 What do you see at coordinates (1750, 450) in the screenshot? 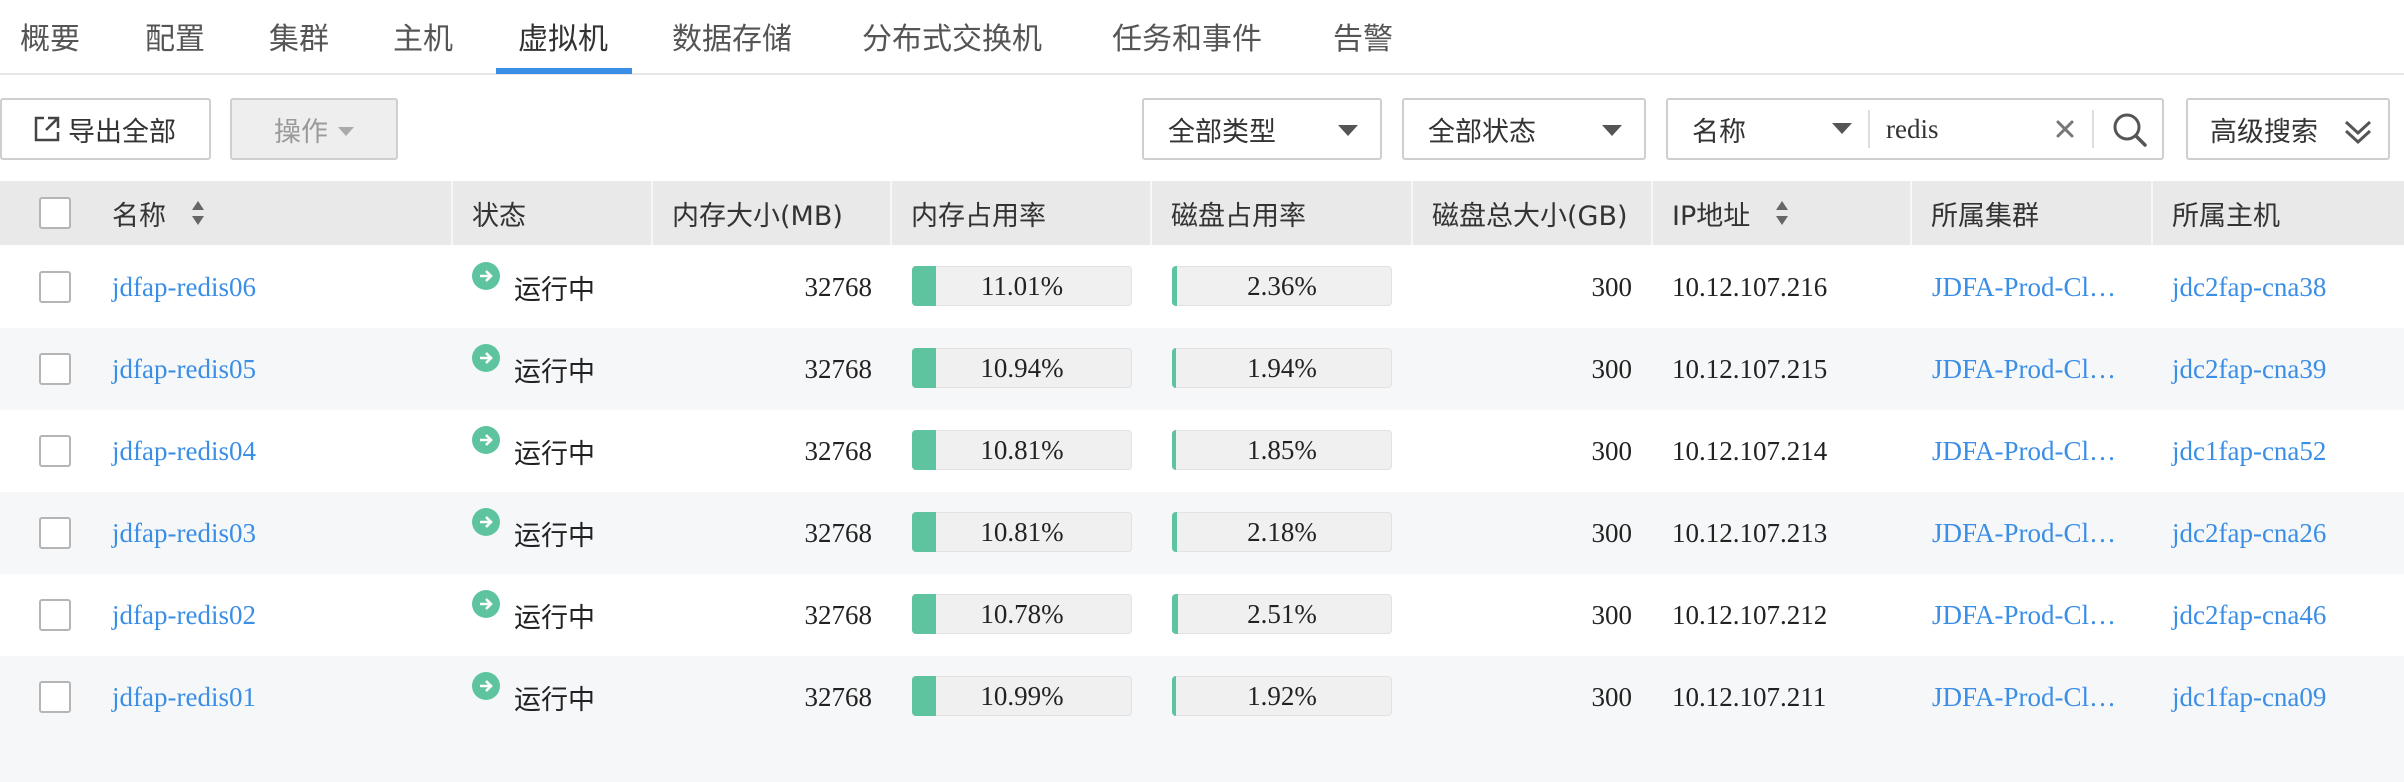
I see `ip-address: 10.12.107.214` at bounding box center [1750, 450].